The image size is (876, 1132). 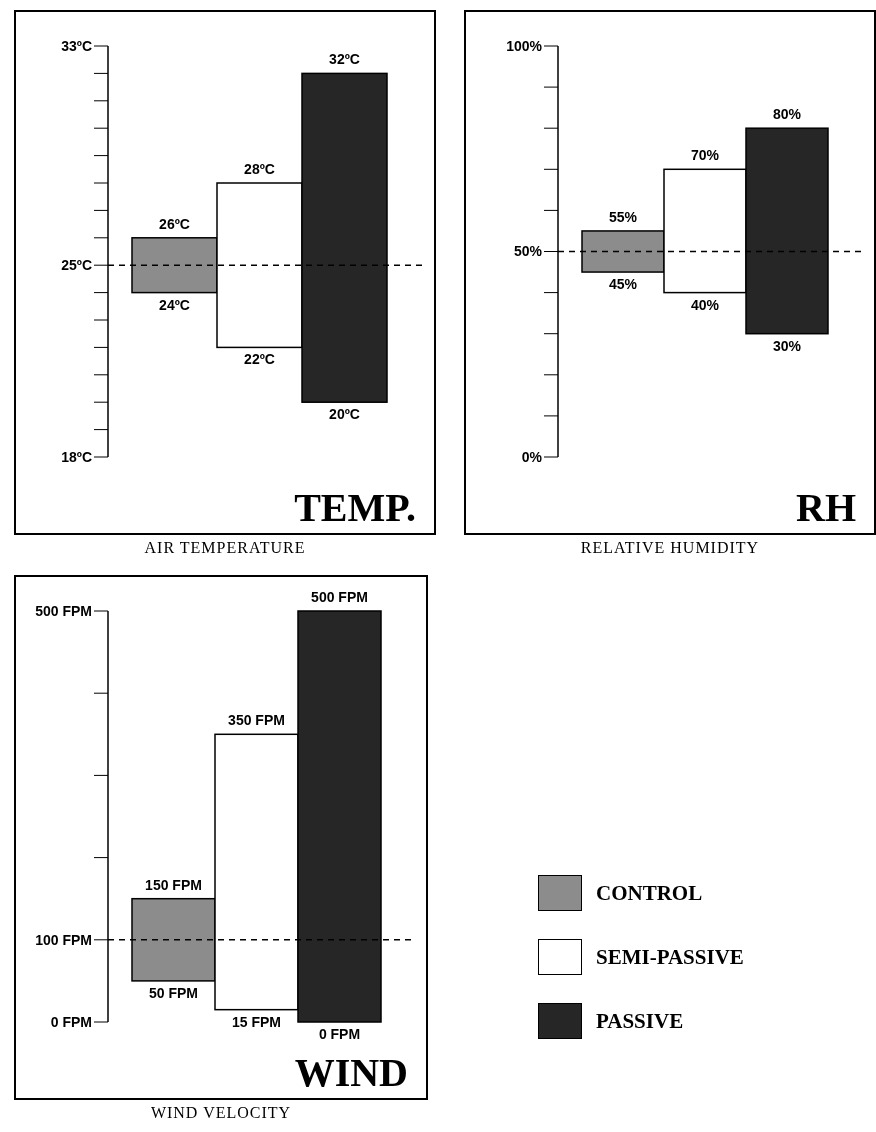 What do you see at coordinates (826, 507) in the screenshot?
I see `text: RH` at bounding box center [826, 507].